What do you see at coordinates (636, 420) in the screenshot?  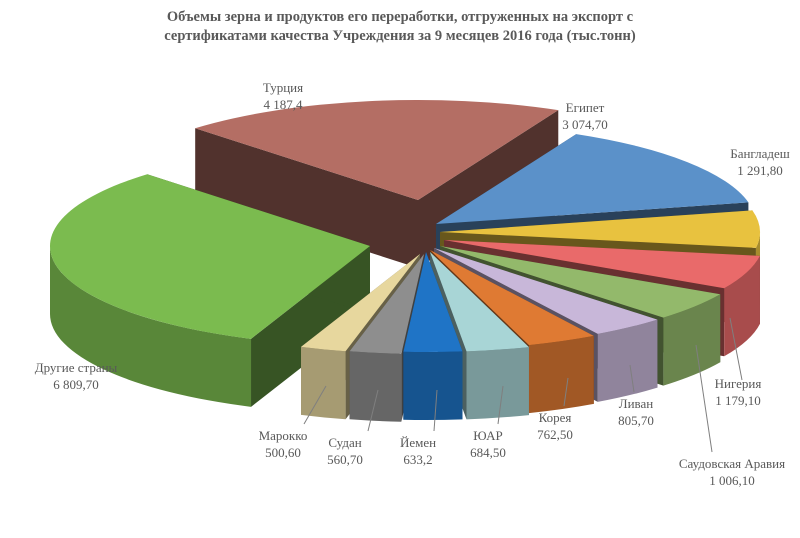 I see `slice-label-value-4: 805,70` at bounding box center [636, 420].